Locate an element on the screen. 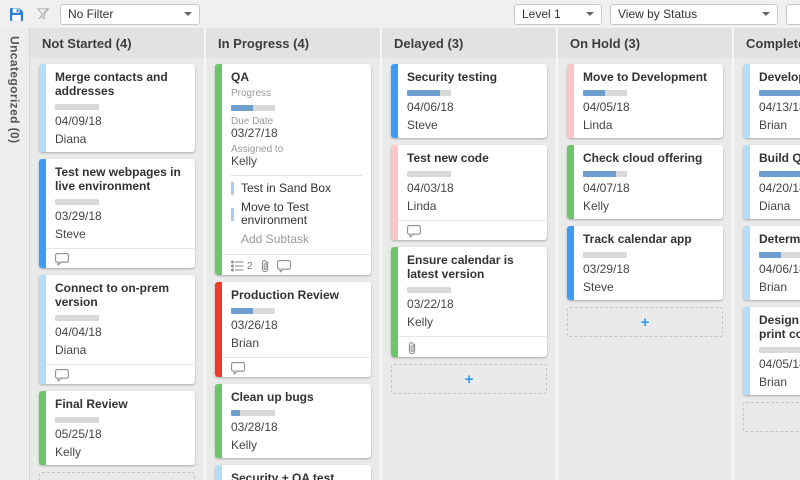  add-subtask-button: Add Subtask is located at coordinates (275, 239).